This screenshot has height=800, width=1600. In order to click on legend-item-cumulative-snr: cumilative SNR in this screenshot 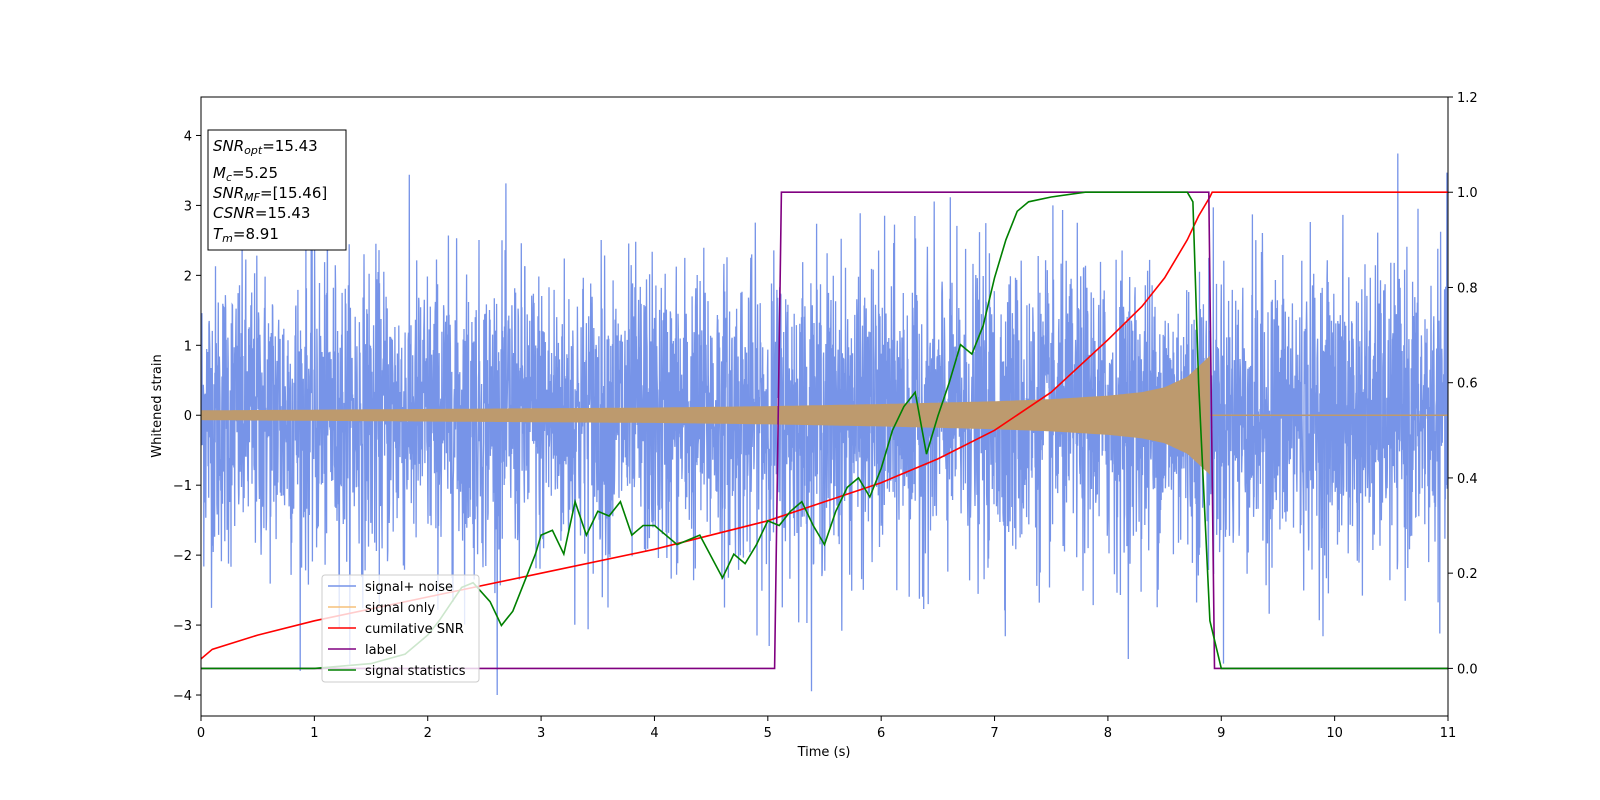, I will do `click(396, 629)`.